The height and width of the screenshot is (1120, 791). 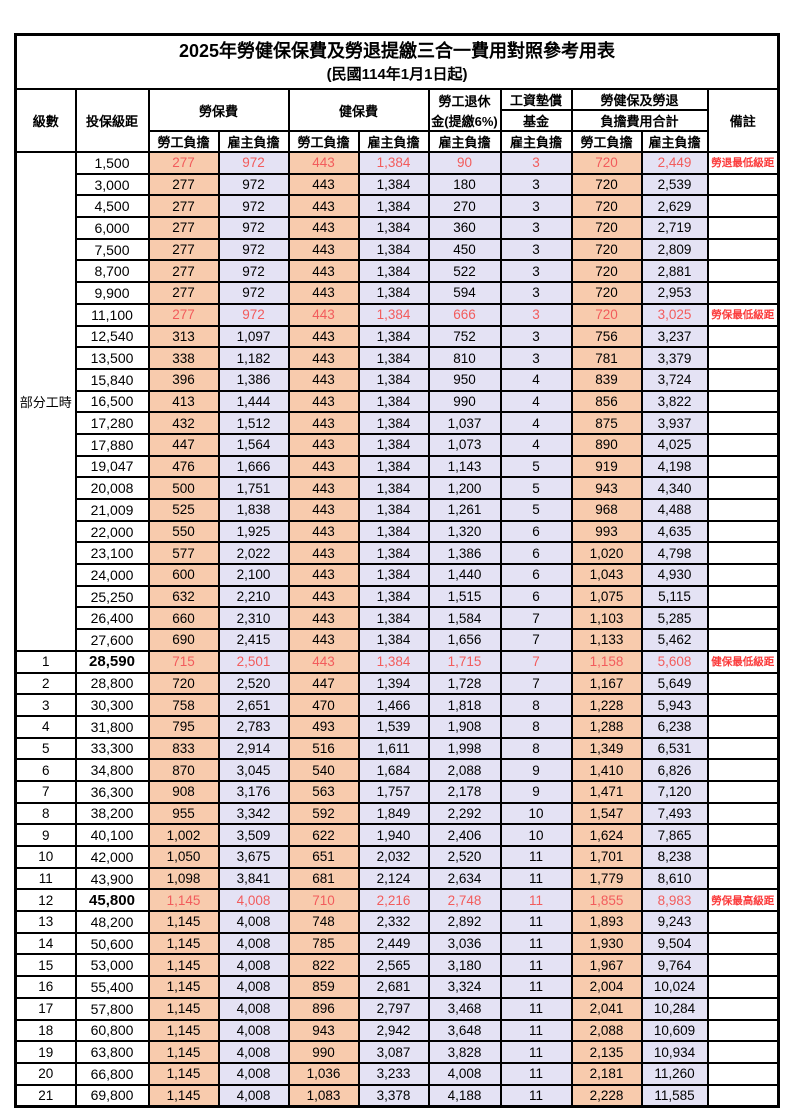 I want to click on cell-wage-fund-employer: 10, so click(x=536, y=835).